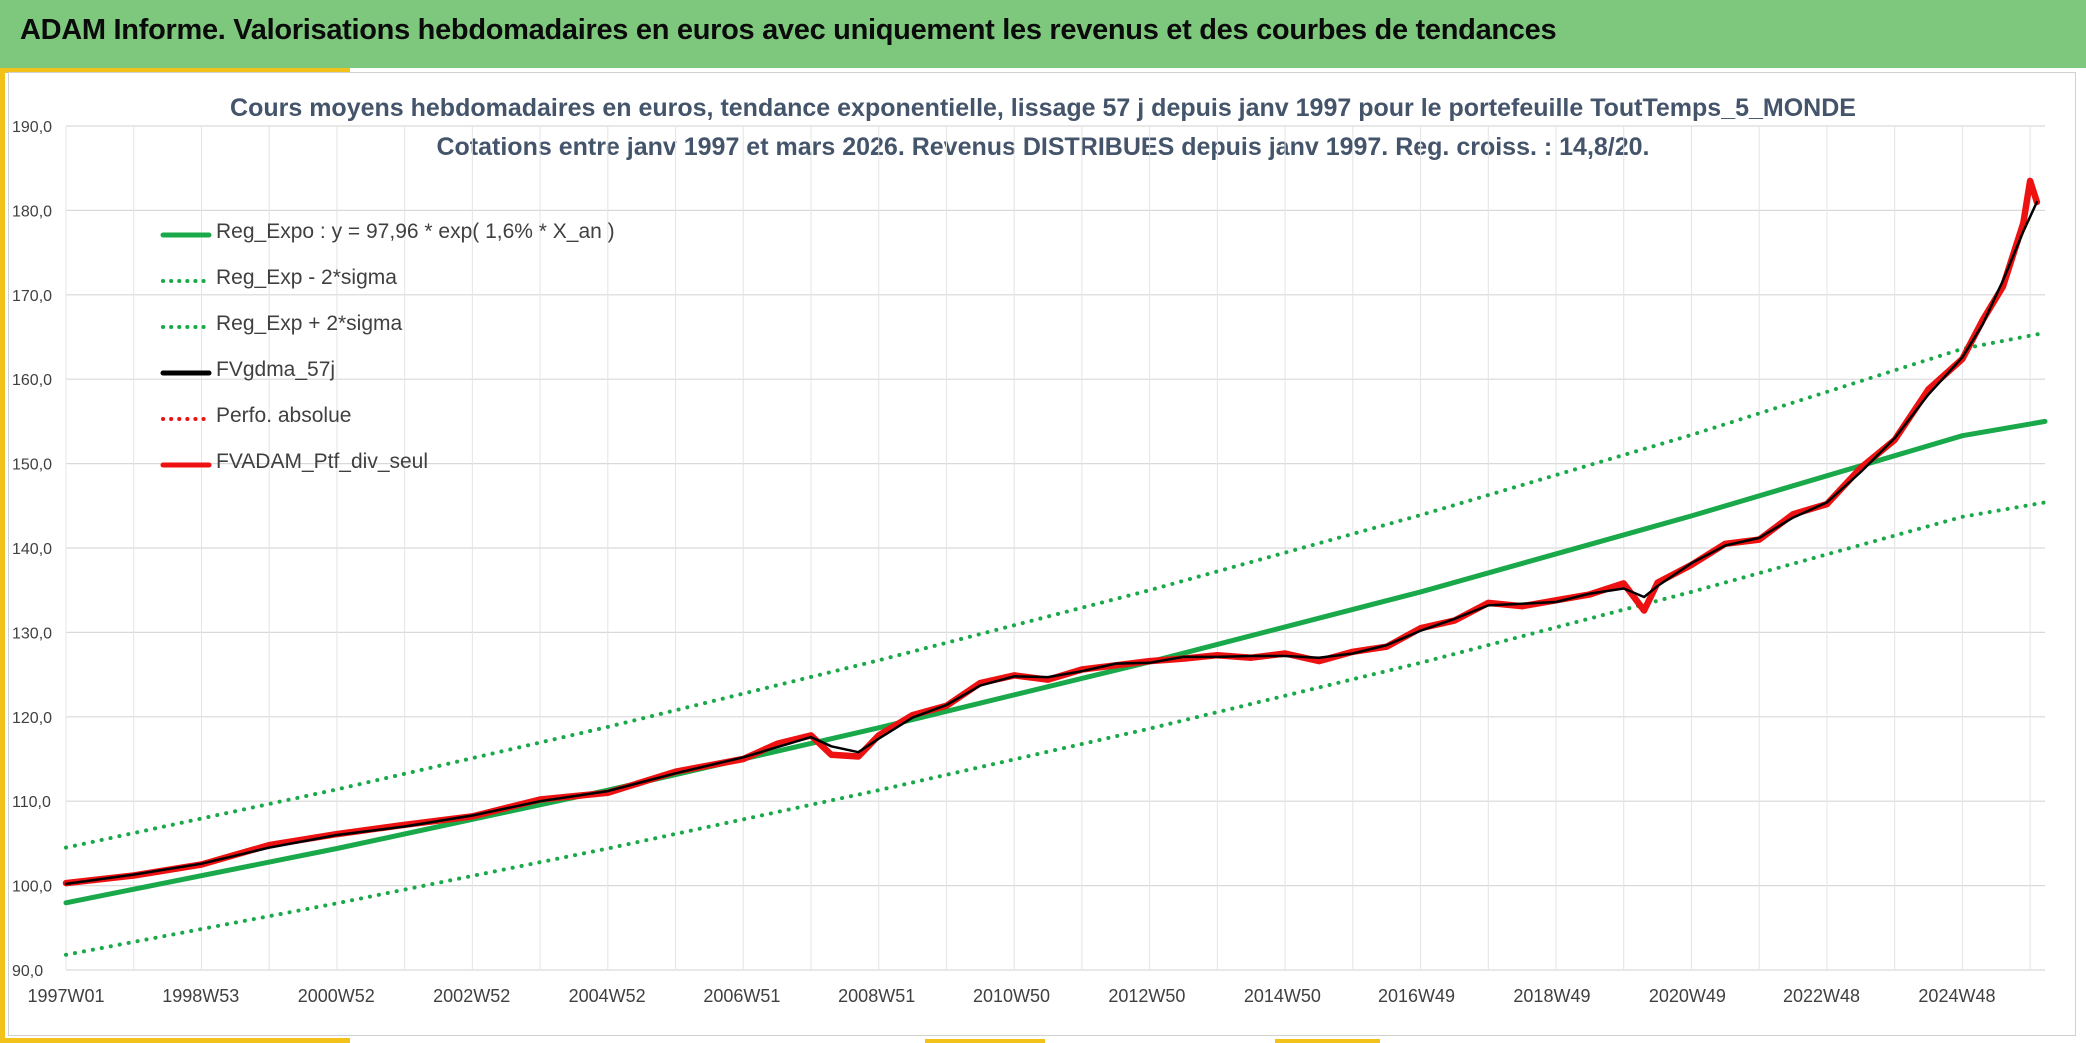 Image resolution: width=2086 pixels, height=1043 pixels. I want to click on y-tick-label: 150,0, so click(32, 465).